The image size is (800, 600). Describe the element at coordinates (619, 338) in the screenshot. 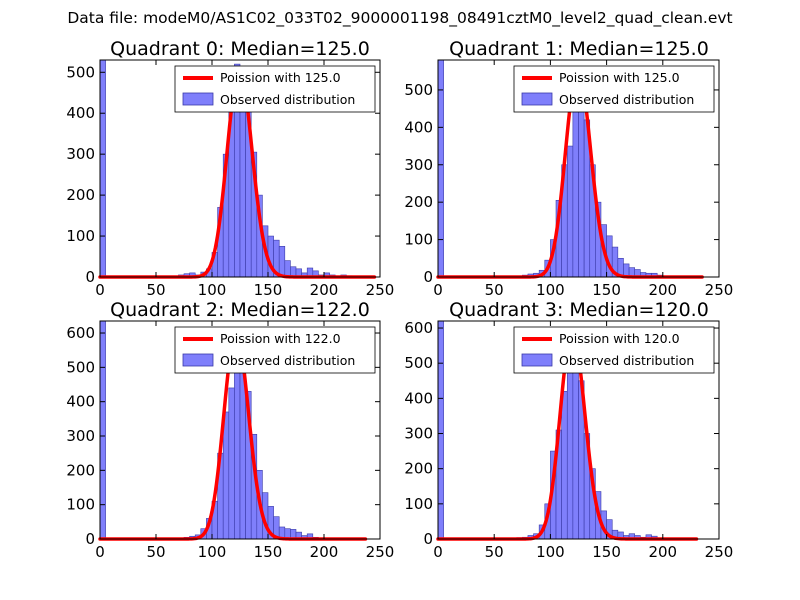

I see `legend-label-poisson: Poission with 120.0` at that location.